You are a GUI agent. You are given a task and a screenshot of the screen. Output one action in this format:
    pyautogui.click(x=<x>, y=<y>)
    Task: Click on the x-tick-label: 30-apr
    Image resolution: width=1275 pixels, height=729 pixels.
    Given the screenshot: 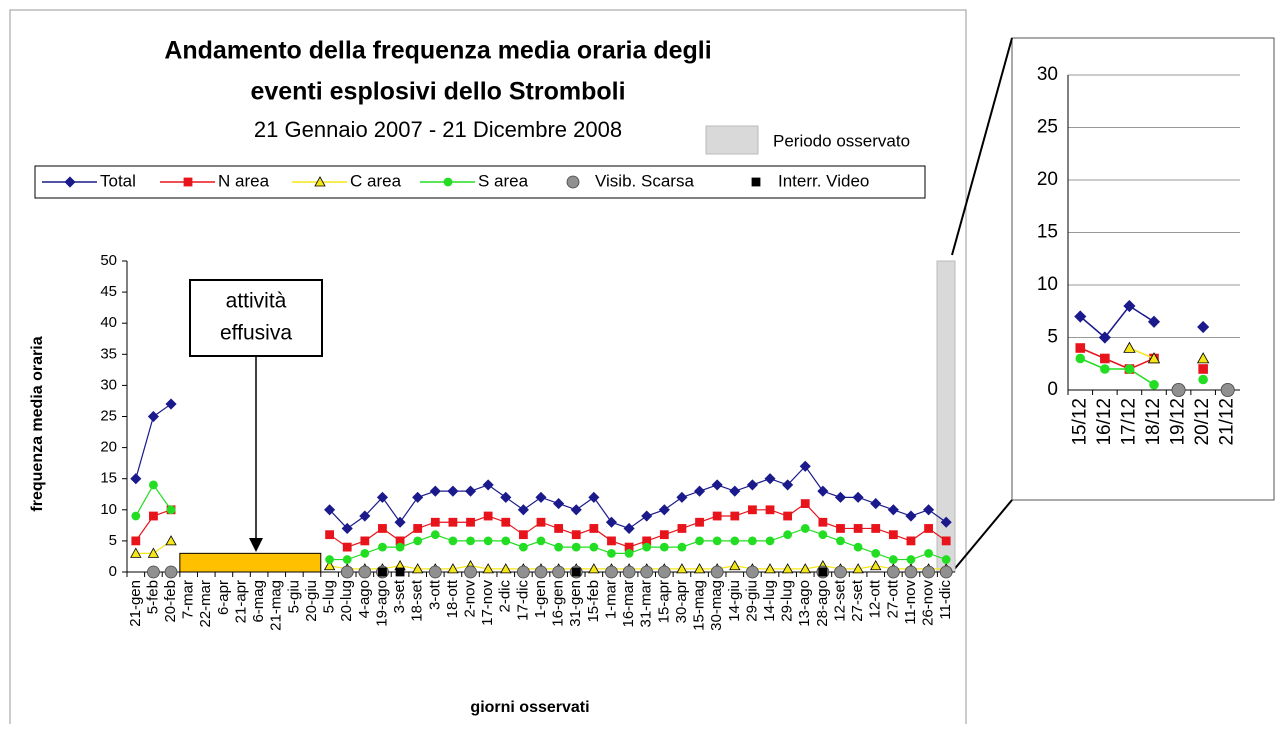 What is the action you would take?
    pyautogui.click(x=681, y=601)
    